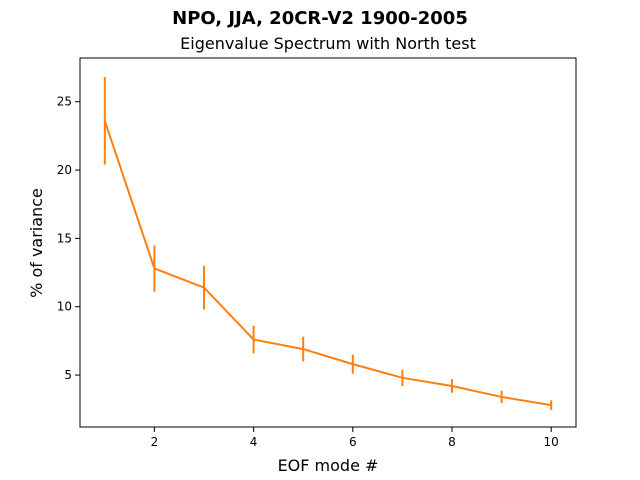 Image resolution: width=640 pixels, height=480 pixels. I want to click on y-axis-ticks: 5 10 15 20 25, so click(68, 238).